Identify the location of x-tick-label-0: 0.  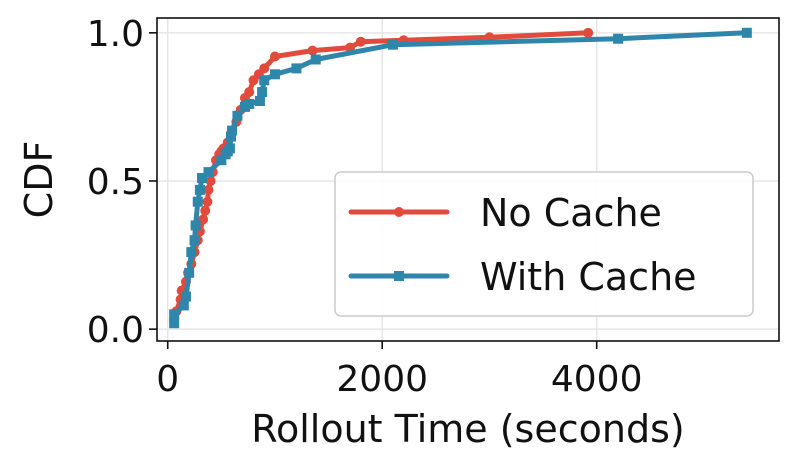
(167, 379).